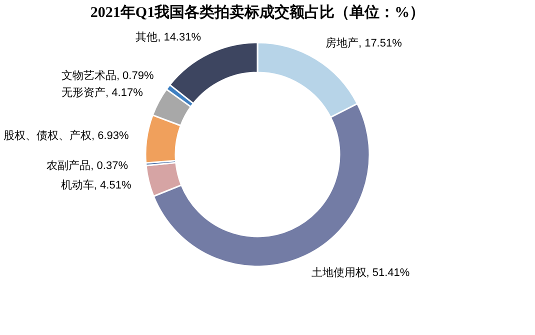  I want to click on slice-label: 文物艺术品, 0.79%, so click(107, 75).